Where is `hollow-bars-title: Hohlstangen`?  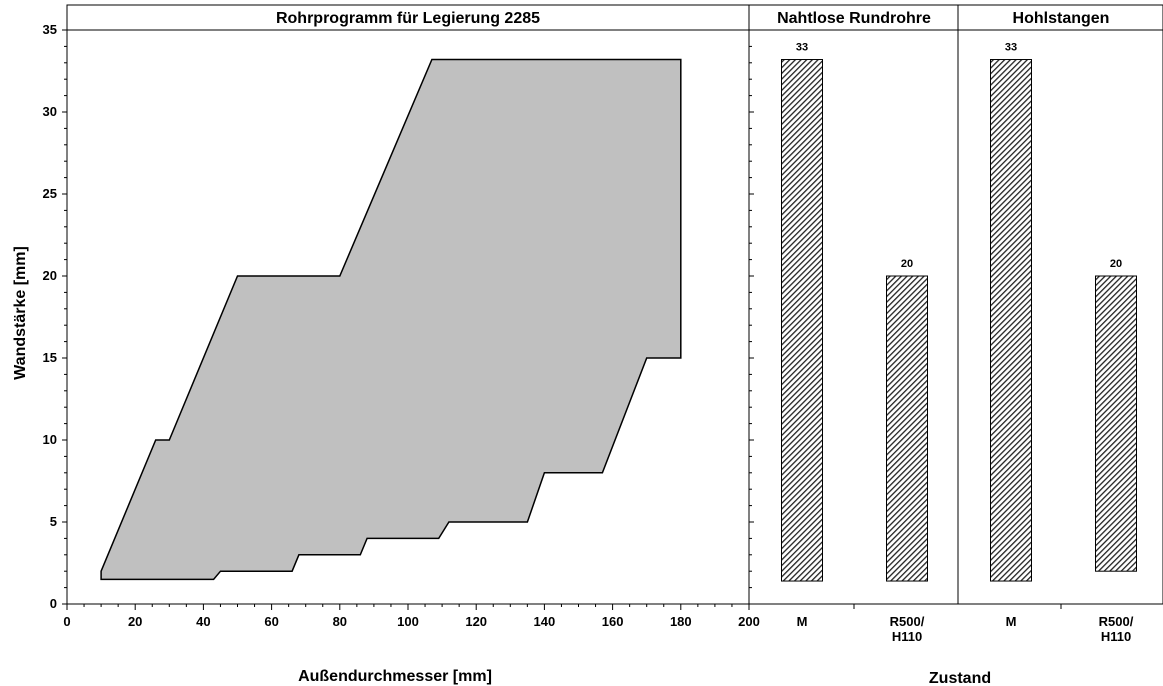 hollow-bars-title: Hohlstangen is located at coordinates (1061, 18).